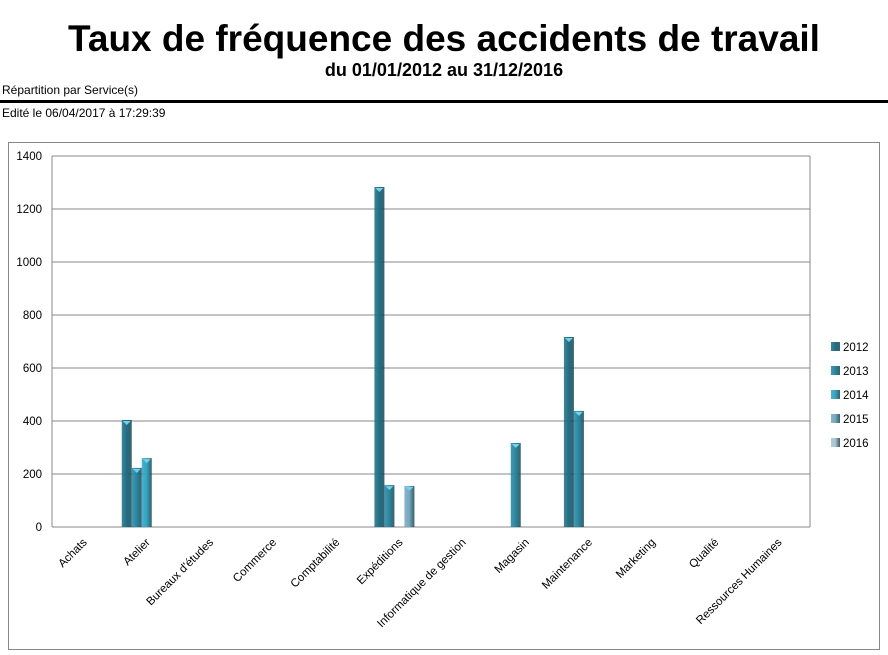 Image resolution: width=888 pixels, height=655 pixels. I want to click on y-tick-label: 1400, so click(29, 157).